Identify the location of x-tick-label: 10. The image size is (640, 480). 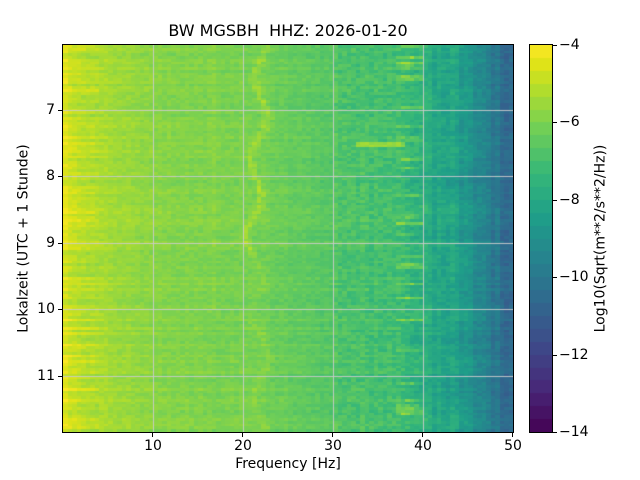
(153, 446).